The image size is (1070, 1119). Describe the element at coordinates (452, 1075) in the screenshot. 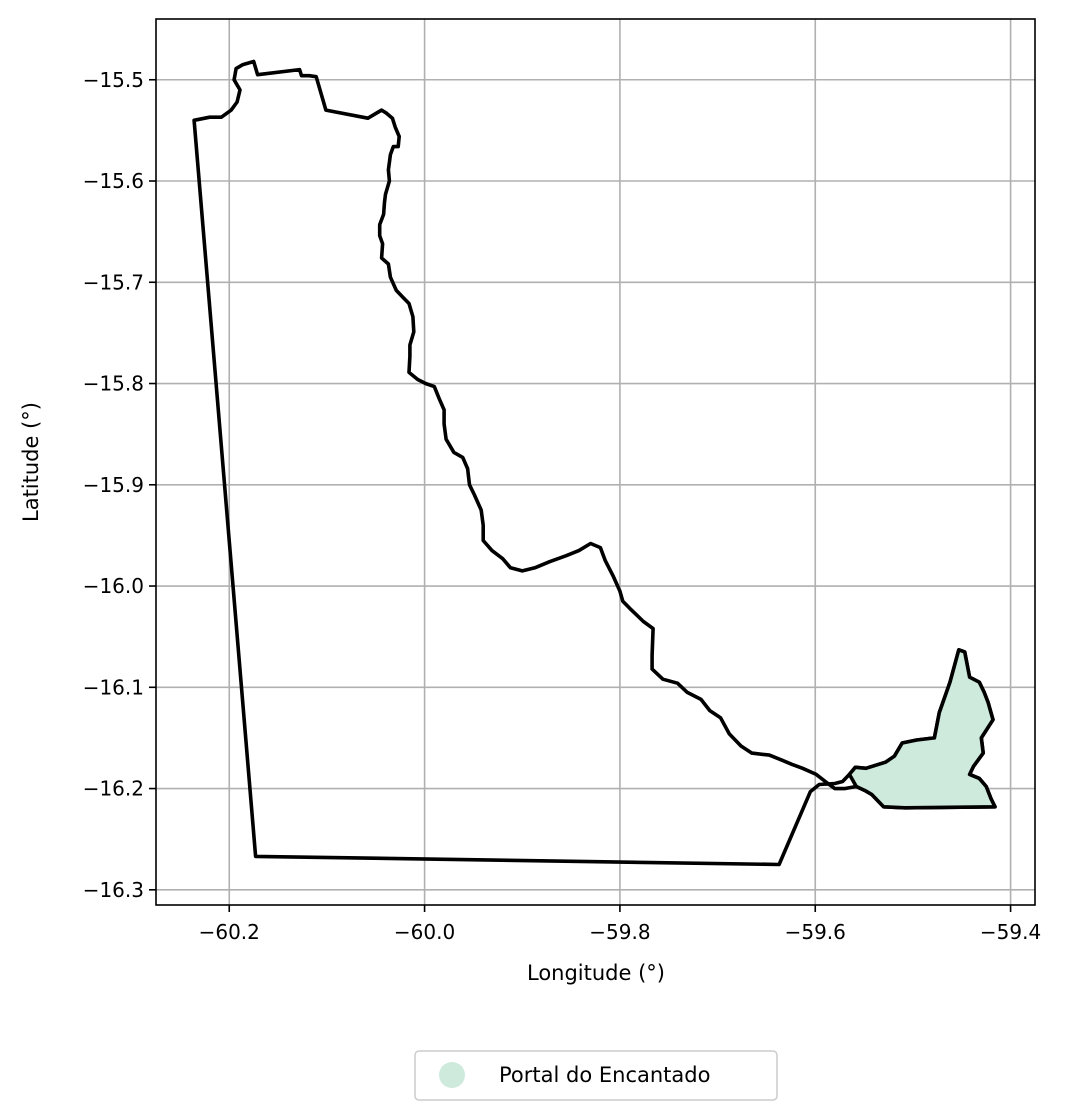

I see `legend-marker-portal-do-encantado` at that location.